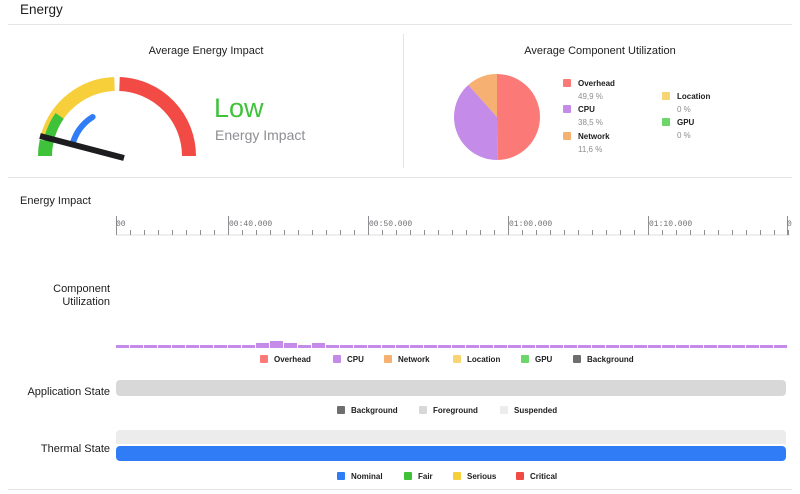 The image size is (800, 494). Describe the element at coordinates (789, 224) in the screenshot. I see `tick-label: 0` at that location.